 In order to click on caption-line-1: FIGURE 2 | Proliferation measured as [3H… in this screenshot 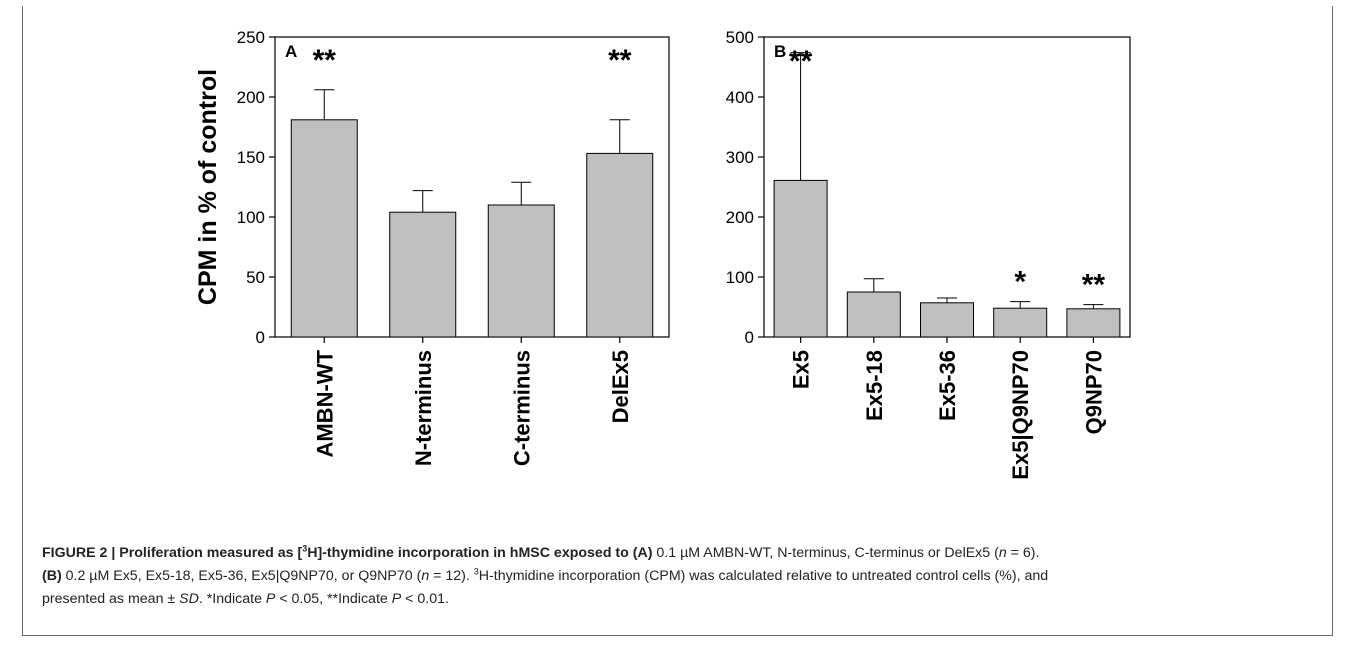, I will do `click(541, 552)`.